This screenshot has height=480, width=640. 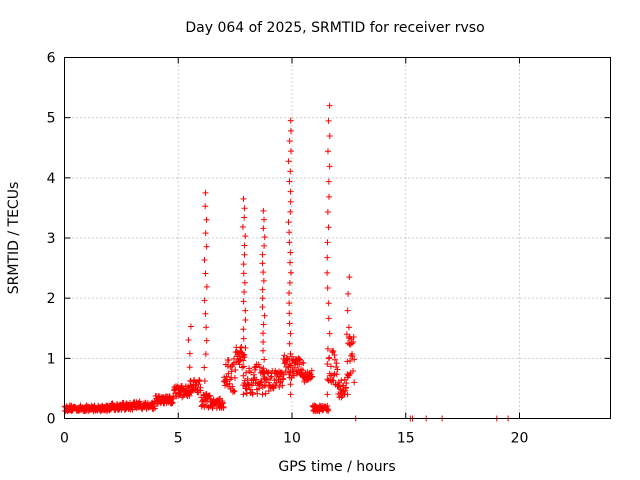 I want to click on x-tick-label: 10, so click(x=292, y=439).